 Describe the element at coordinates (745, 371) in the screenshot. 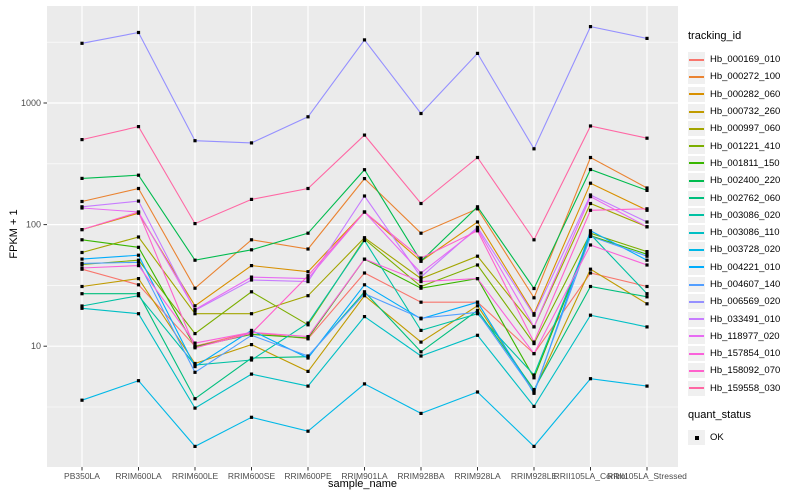

I see `legend-item-label: Hb_158092_070` at that location.